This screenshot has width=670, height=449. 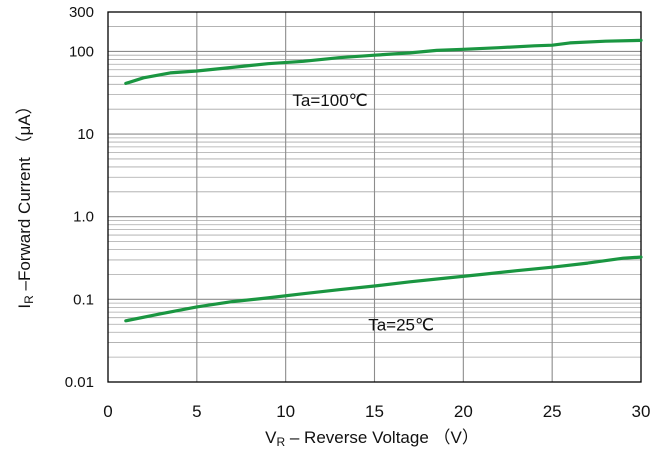 I want to click on y-axis-label: IR –Forward Current （μA）, so click(x=25, y=202).